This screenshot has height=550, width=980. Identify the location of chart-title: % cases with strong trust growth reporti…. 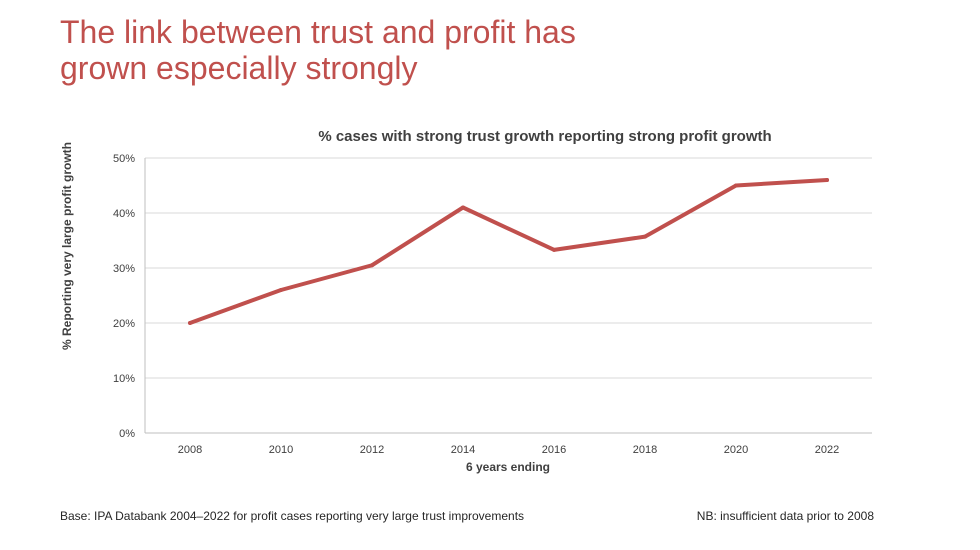
(544, 136).